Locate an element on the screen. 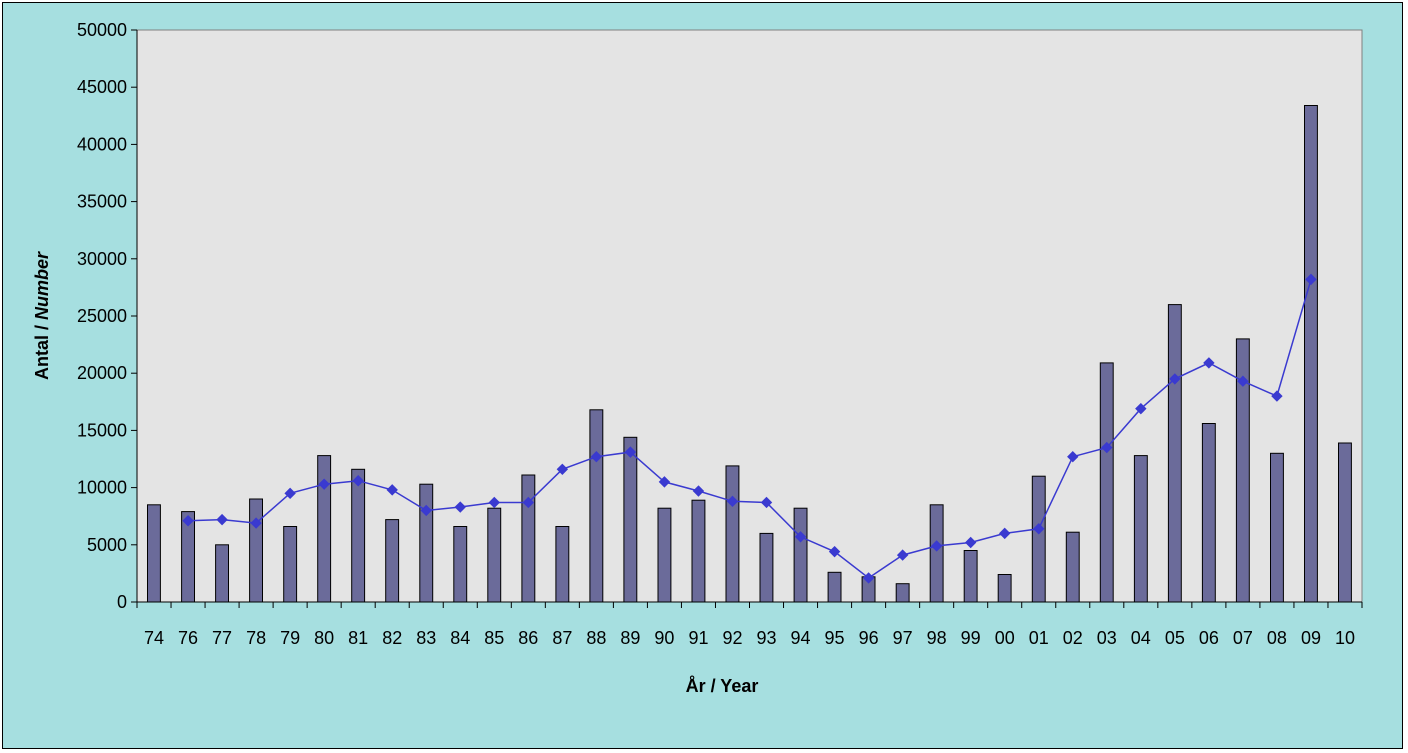  x-tick-label: 81 is located at coordinates (358, 638).